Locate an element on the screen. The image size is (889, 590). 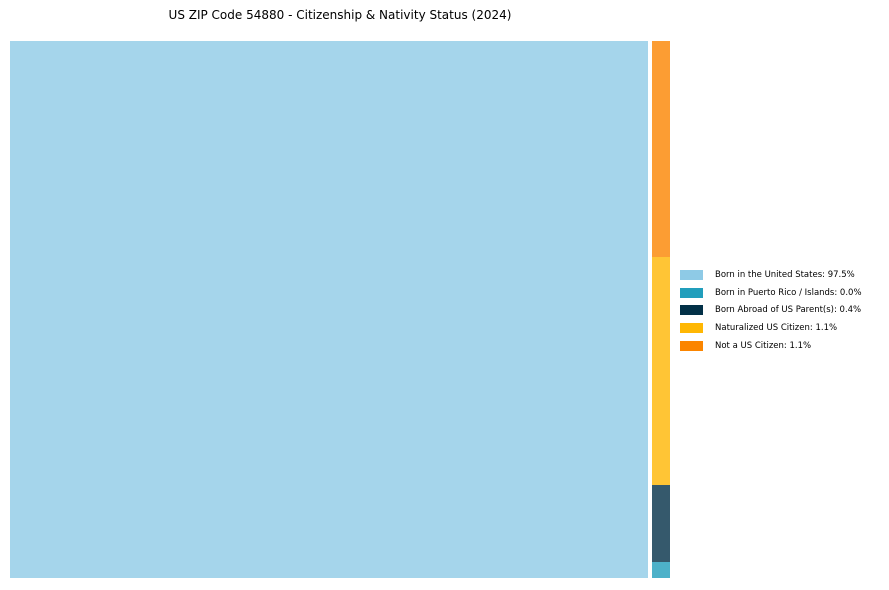
legend-item-born-in-us: Born in the United States: 97.5% is located at coordinates (771, 275).